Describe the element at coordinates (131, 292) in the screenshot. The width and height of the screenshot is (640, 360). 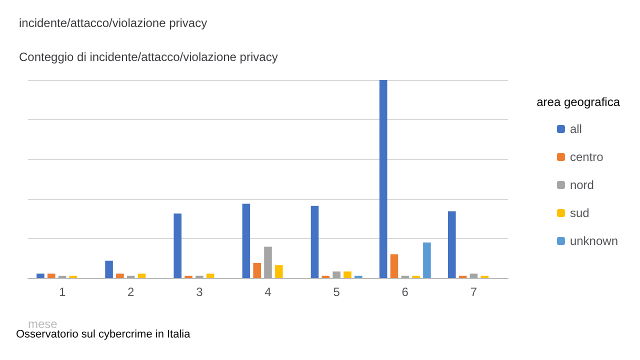
I see `x-tick-label: 2` at that location.